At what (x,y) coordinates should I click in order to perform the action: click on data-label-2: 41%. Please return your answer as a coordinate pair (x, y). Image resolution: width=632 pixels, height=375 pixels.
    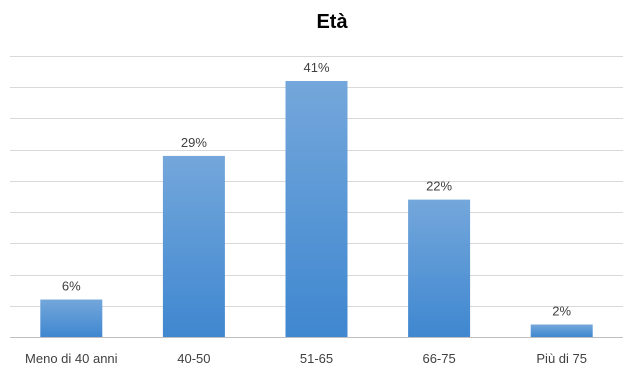
    Looking at the image, I should click on (316, 67).